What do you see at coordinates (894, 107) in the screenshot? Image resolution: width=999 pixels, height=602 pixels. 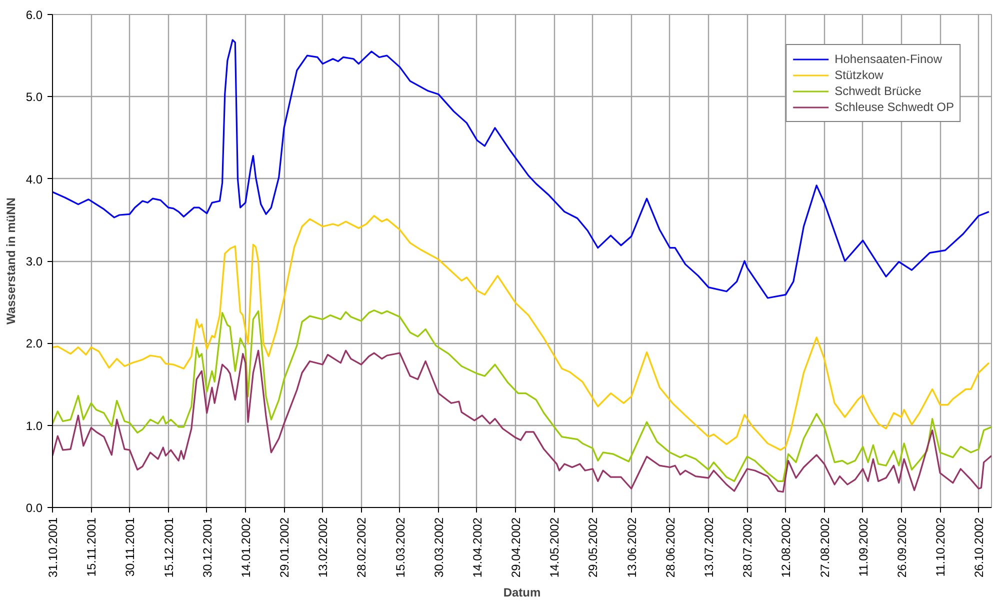 I see `legend-label: Schleuse Schwedt OP` at bounding box center [894, 107].